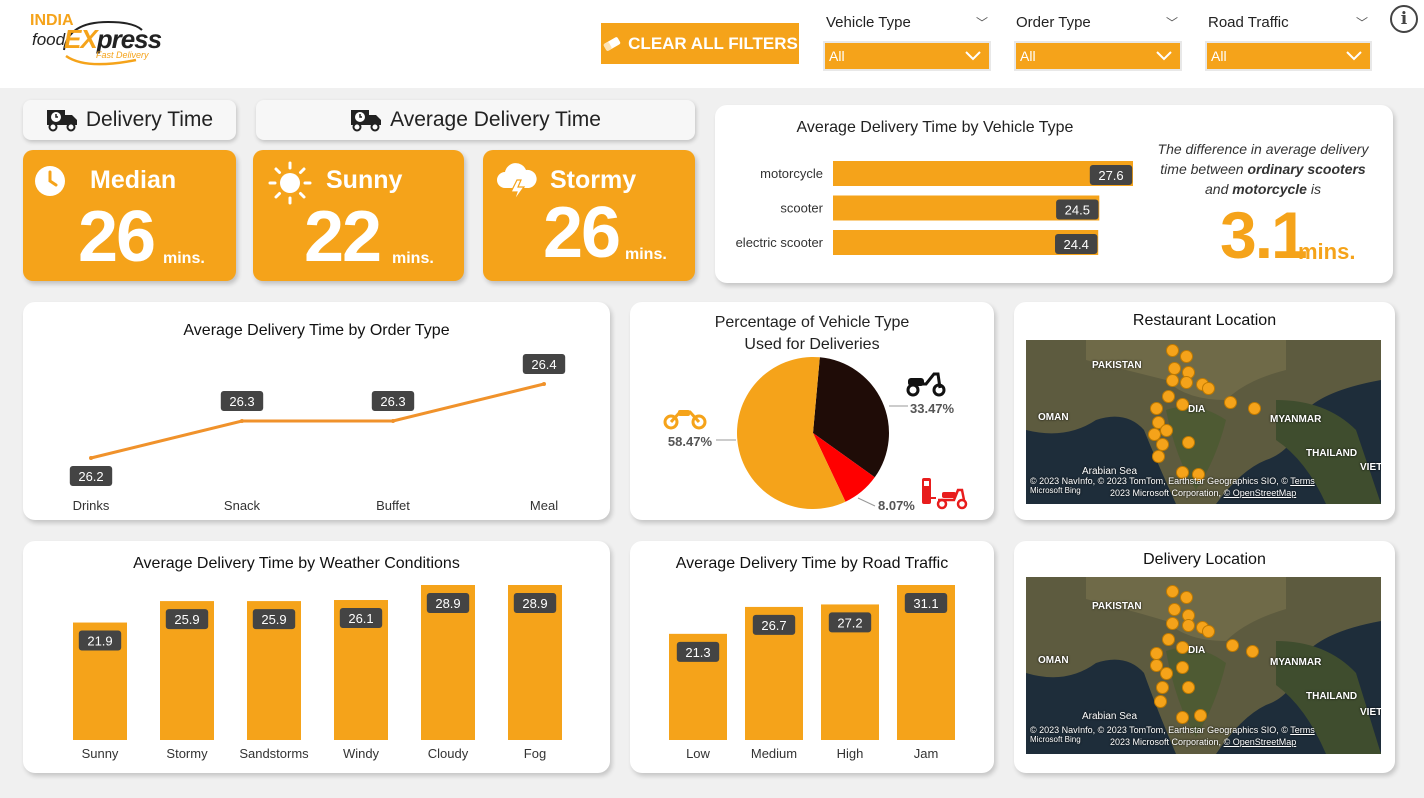 This screenshot has width=1424, height=798. Describe the element at coordinates (926, 384) in the screenshot. I see `scooter-icon` at that location.